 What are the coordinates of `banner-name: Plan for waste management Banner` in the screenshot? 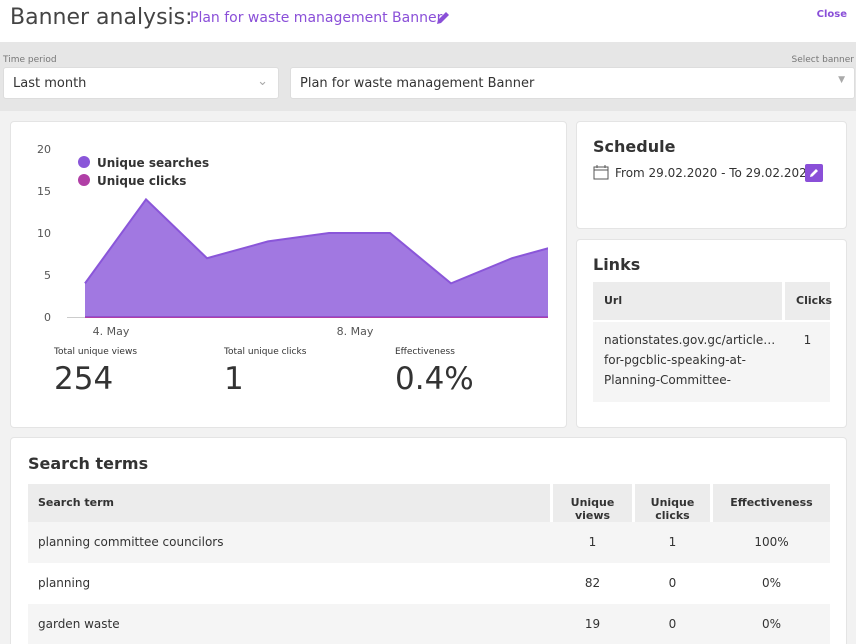 It's located at (316, 18).